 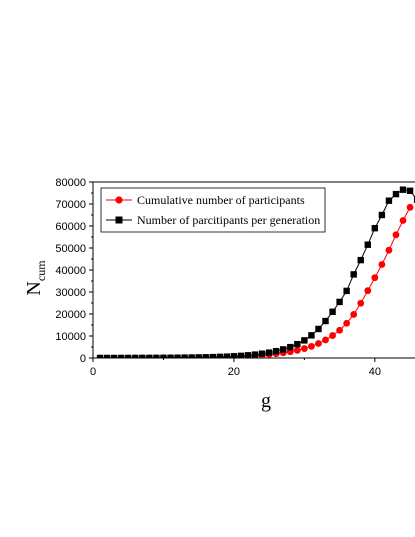 I want to click on legend-marker-per-generation, so click(x=119, y=220).